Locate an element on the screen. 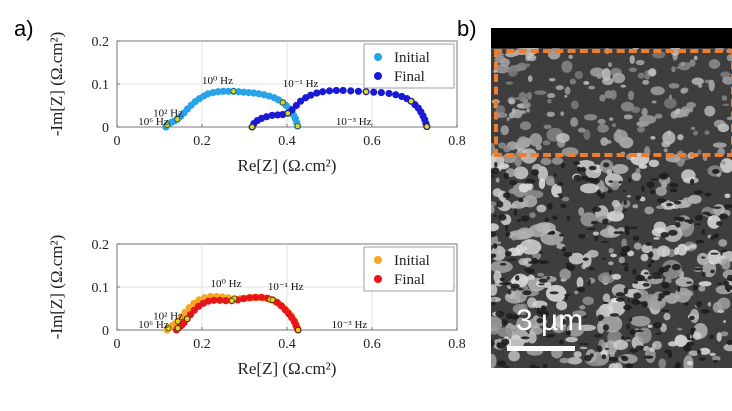 This screenshot has width=732, height=411. frequency-annotation: 10² Hz is located at coordinates (168, 113).